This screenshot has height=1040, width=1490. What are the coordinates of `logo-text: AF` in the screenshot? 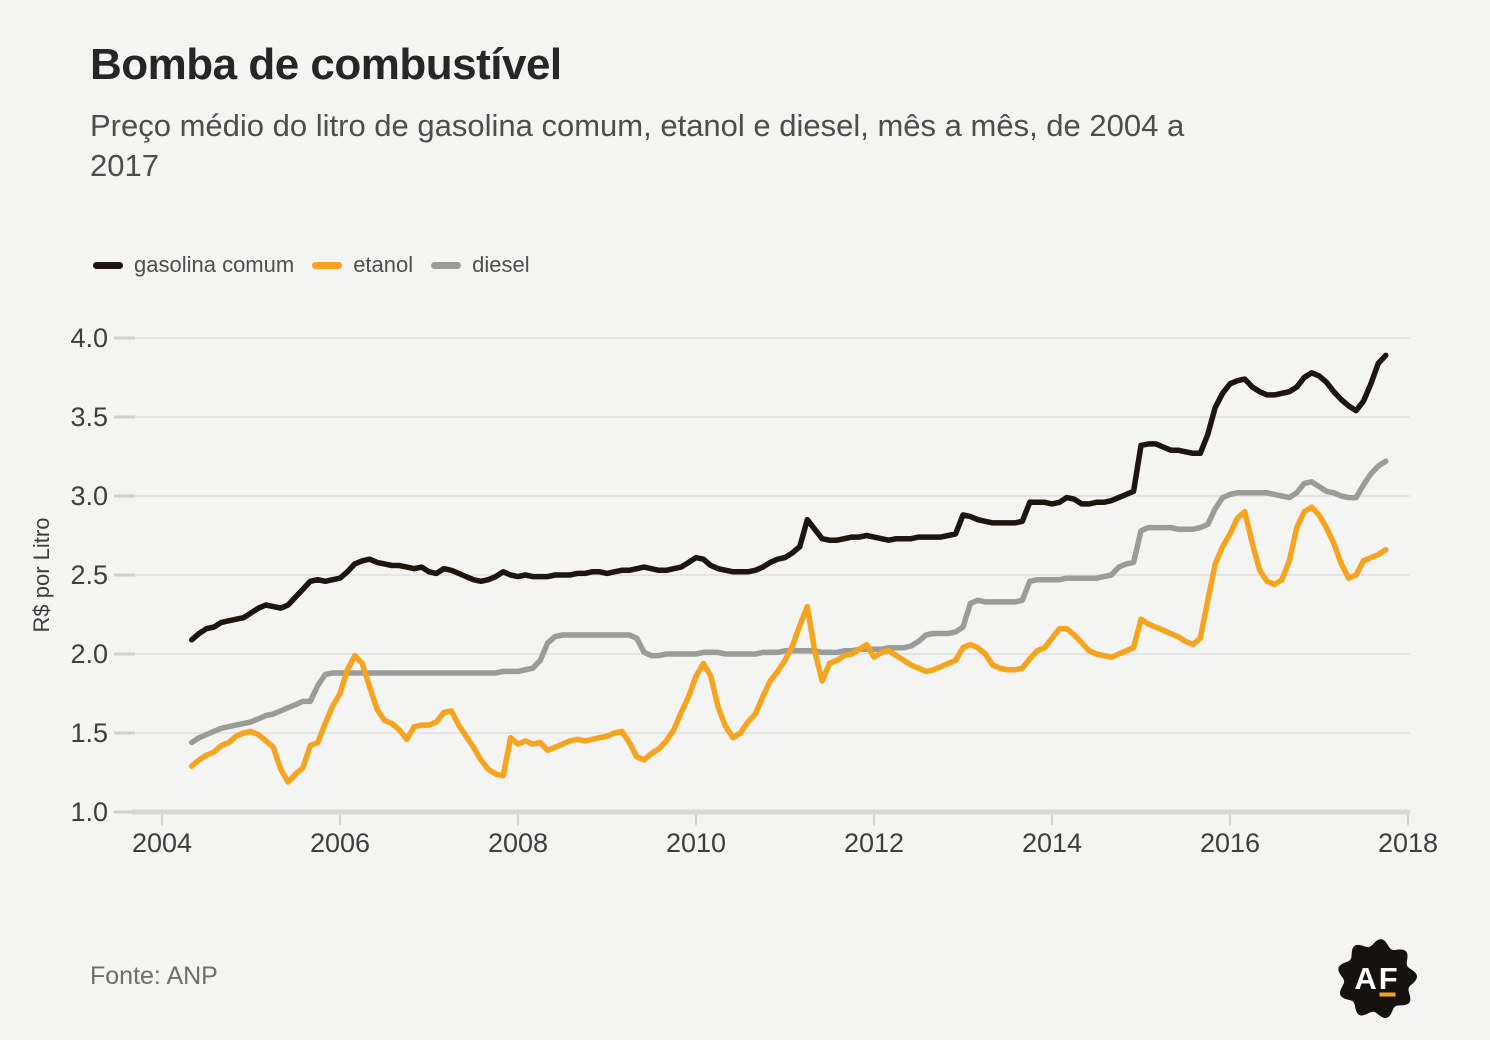 It's located at (1376, 978).